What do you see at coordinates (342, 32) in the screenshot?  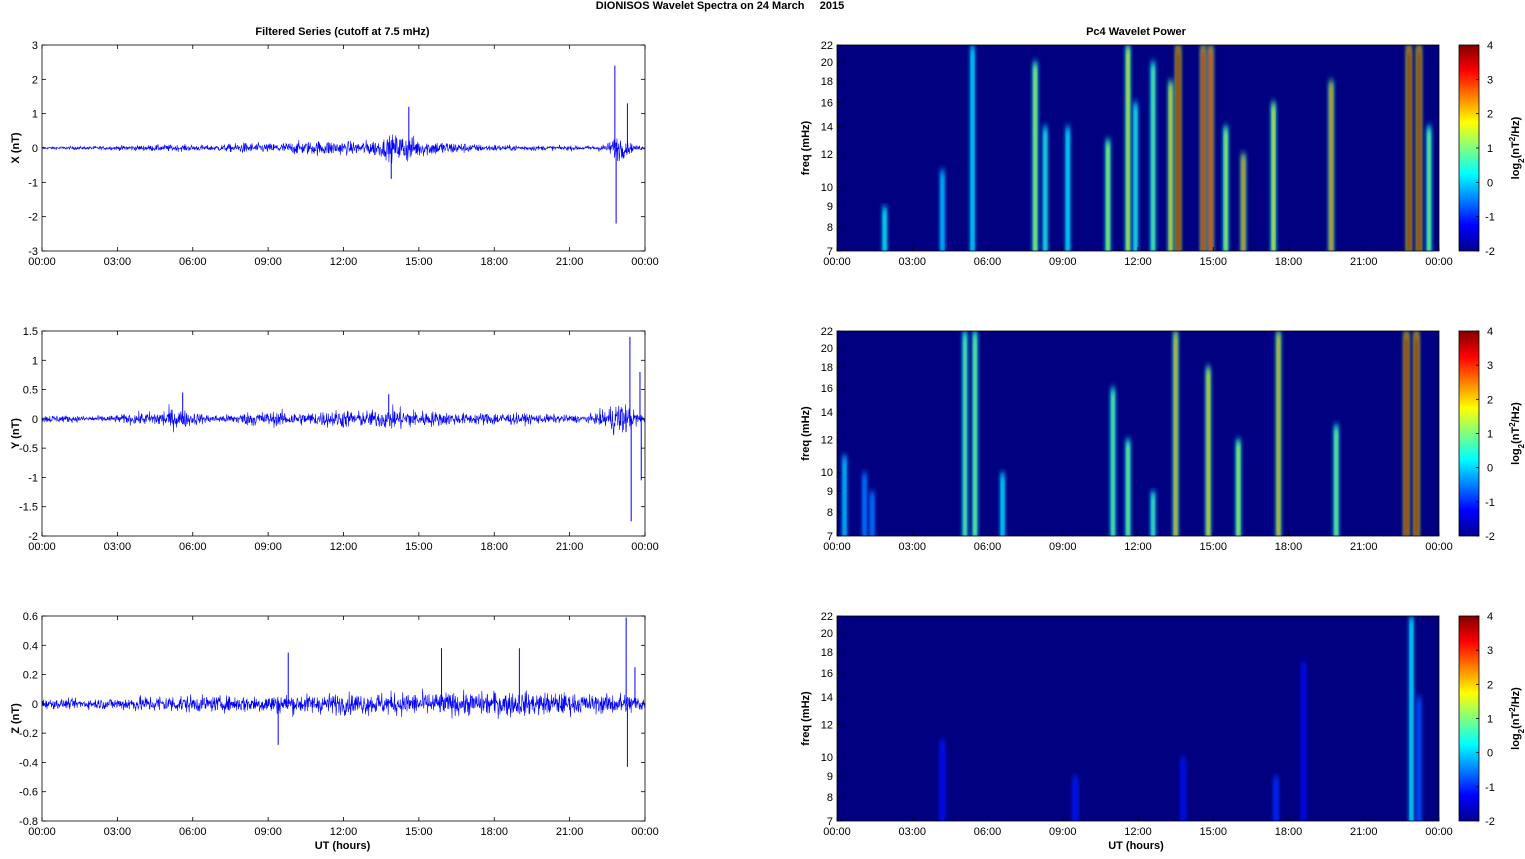 I see `panel-title: Filtered Series (cutoff at 7.5 mHz)` at bounding box center [342, 32].